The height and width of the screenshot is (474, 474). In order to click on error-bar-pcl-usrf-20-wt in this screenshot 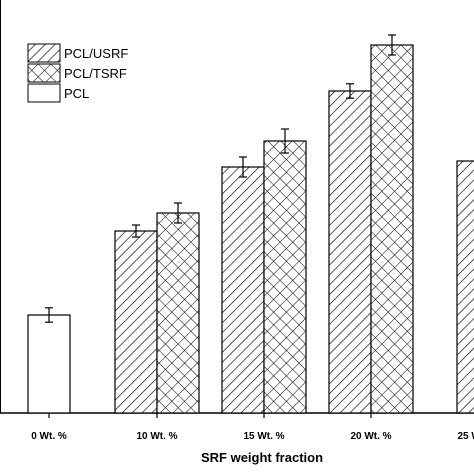, I will do `click(350, 91)`.